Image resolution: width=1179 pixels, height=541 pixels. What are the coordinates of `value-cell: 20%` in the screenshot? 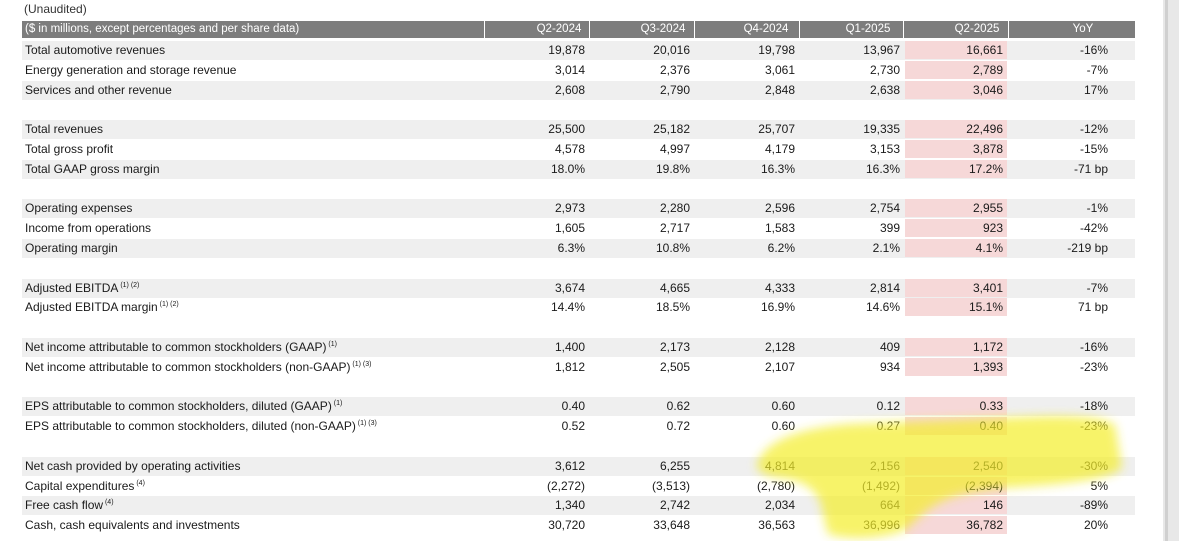 It's located at (1095, 525).